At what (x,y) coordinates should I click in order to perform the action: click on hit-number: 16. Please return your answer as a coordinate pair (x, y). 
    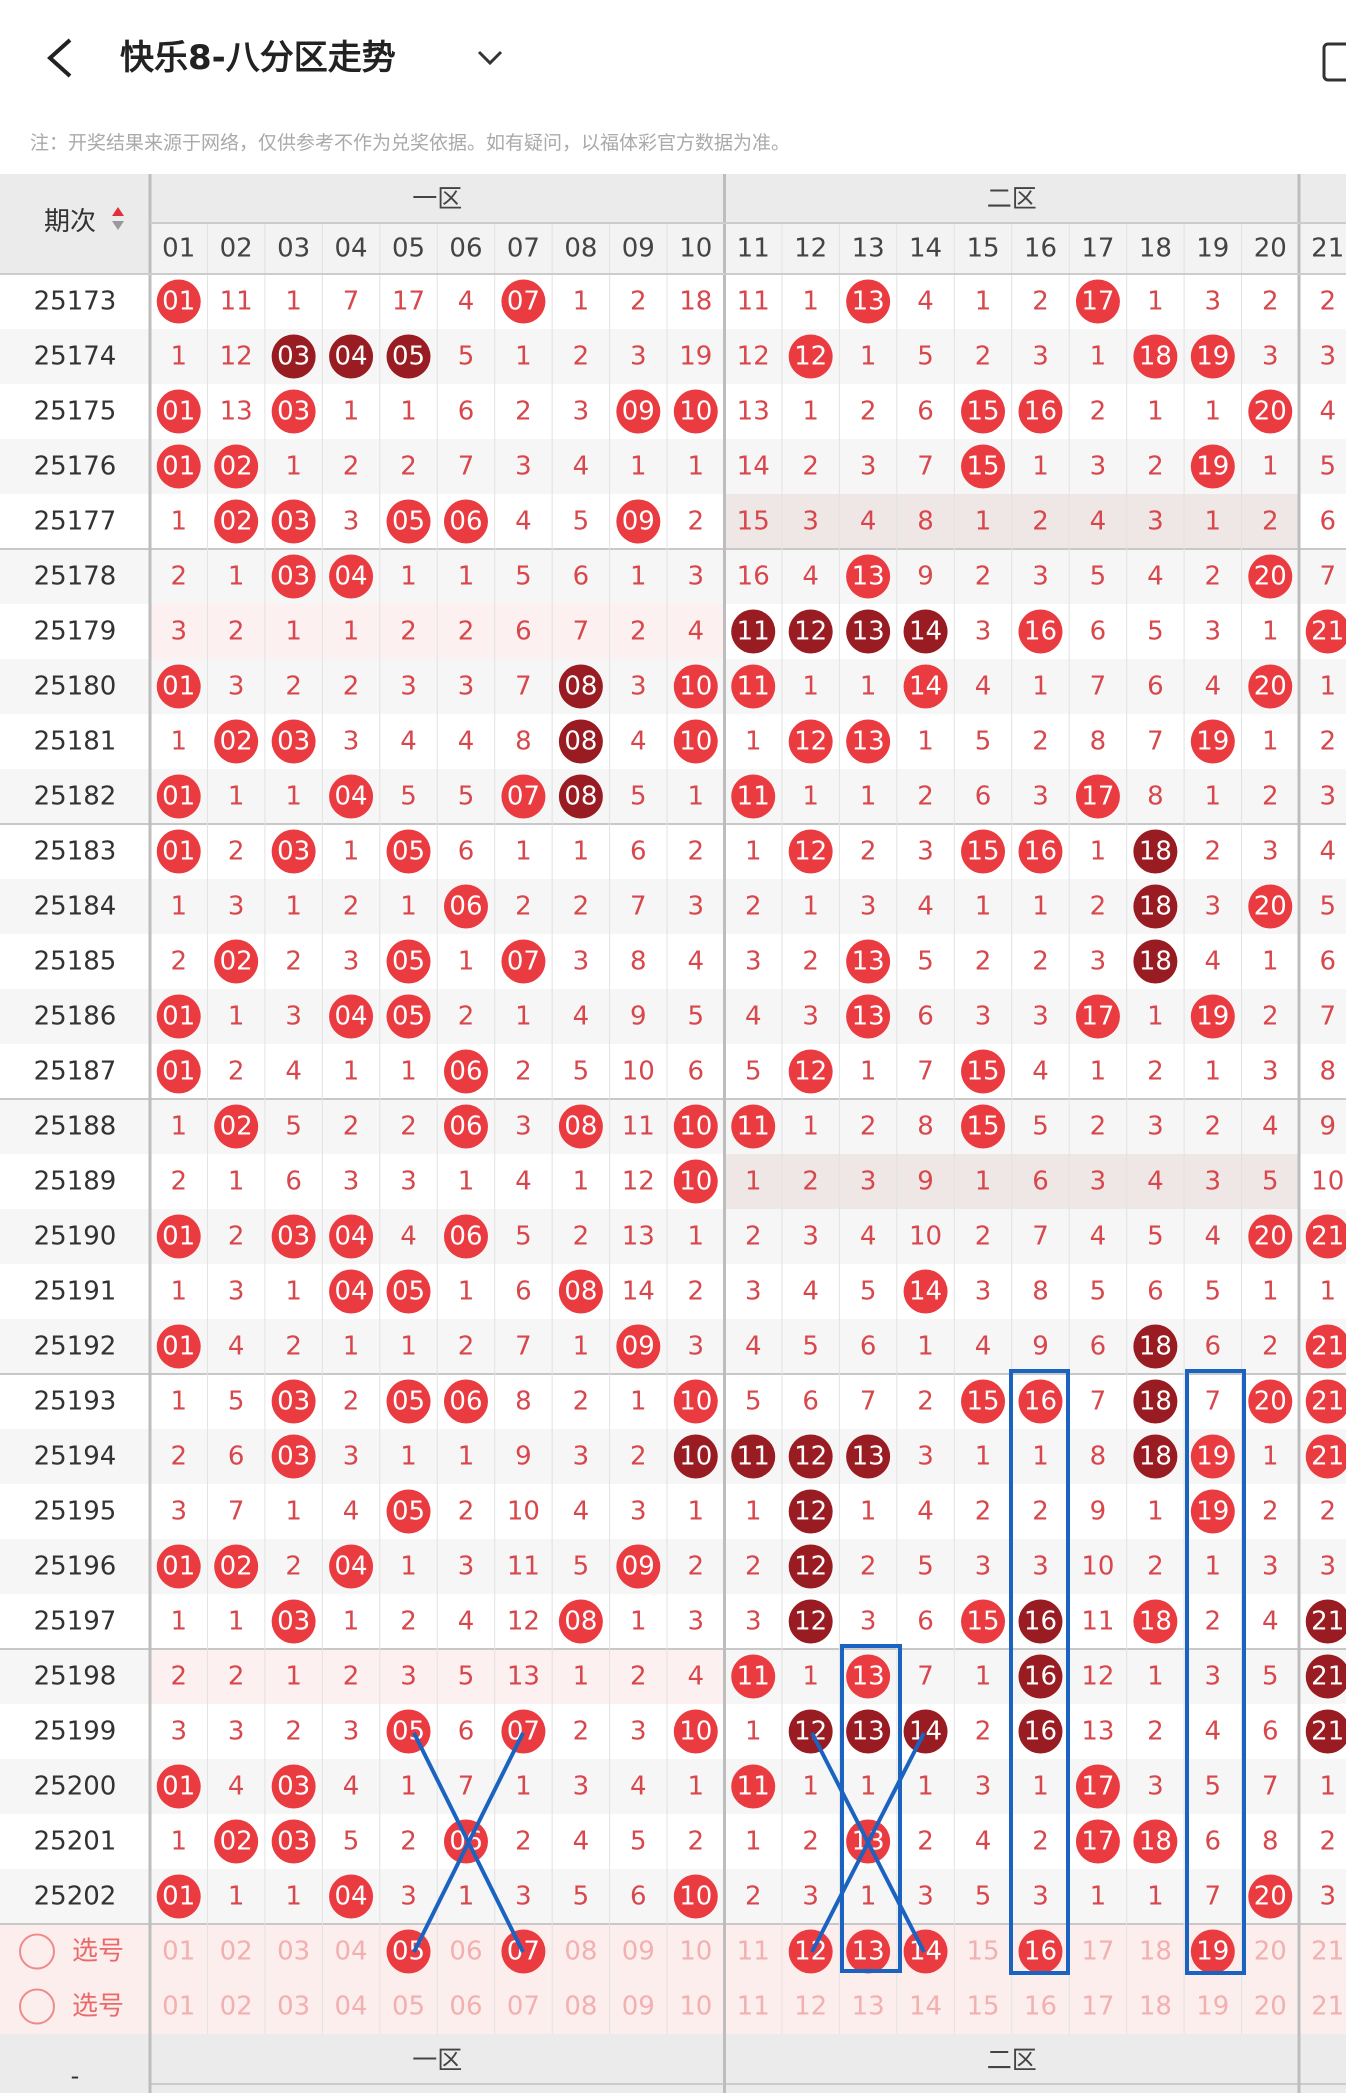
    Looking at the image, I should click on (1040, 852).